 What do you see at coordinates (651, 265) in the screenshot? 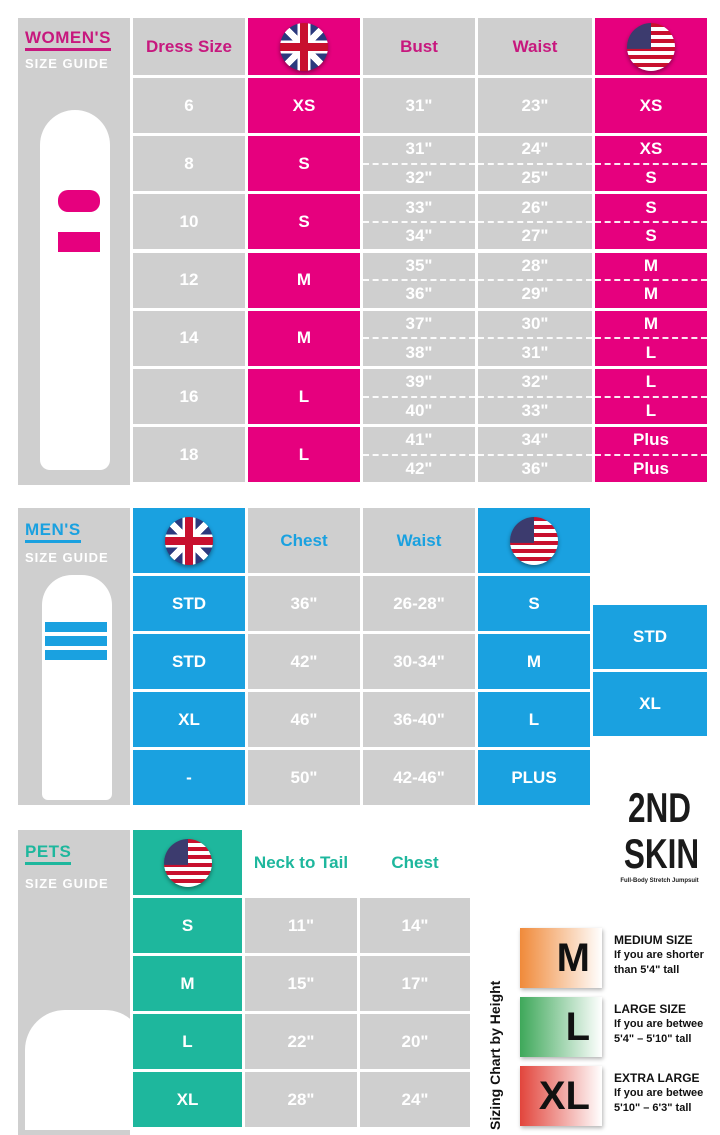
I see `us-size-cell-value: M` at bounding box center [651, 265].